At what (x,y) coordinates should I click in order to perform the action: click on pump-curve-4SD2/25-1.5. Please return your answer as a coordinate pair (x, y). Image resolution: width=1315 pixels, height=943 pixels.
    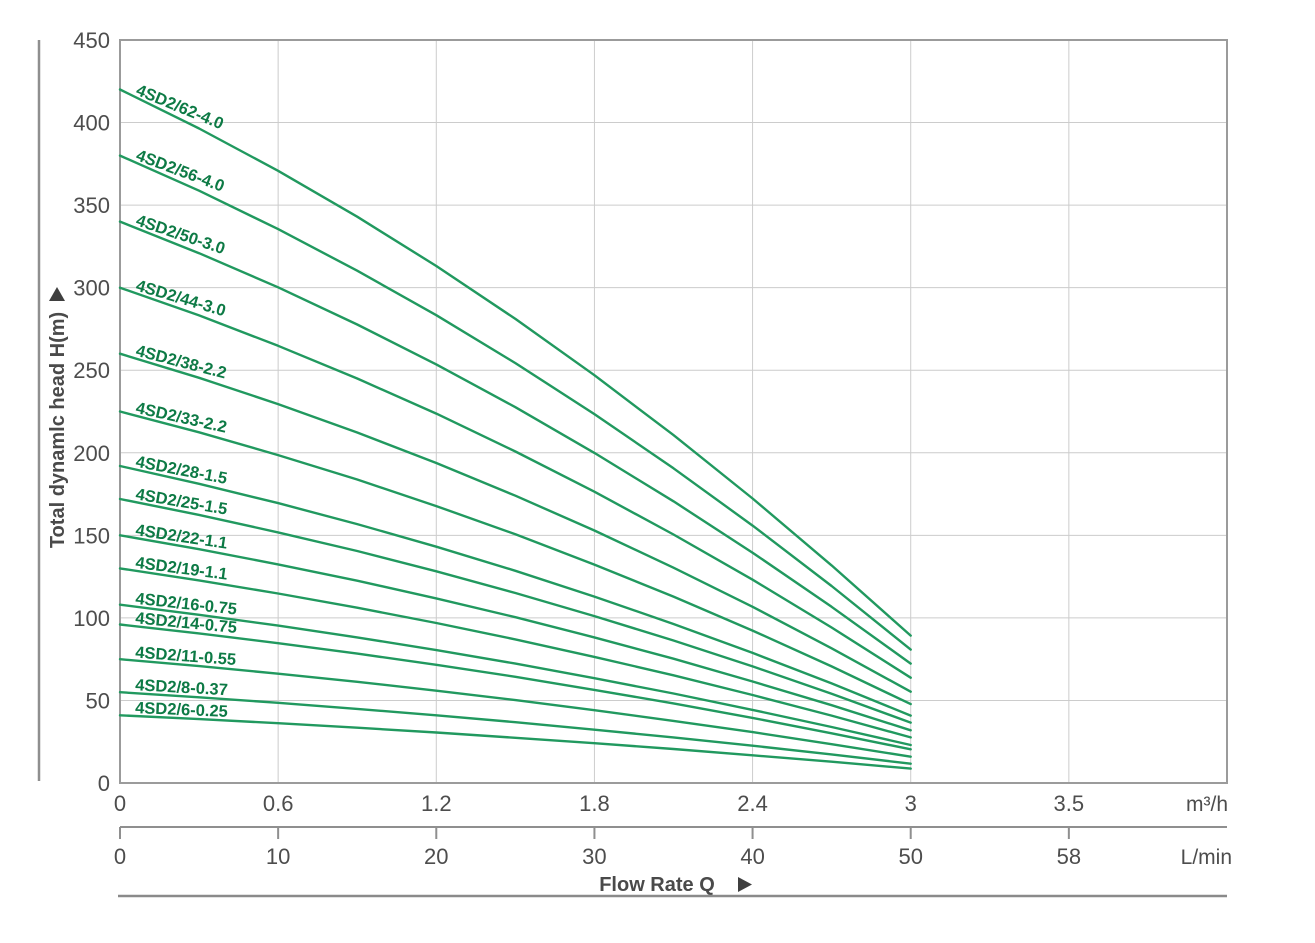
    Looking at the image, I should click on (515, 610).